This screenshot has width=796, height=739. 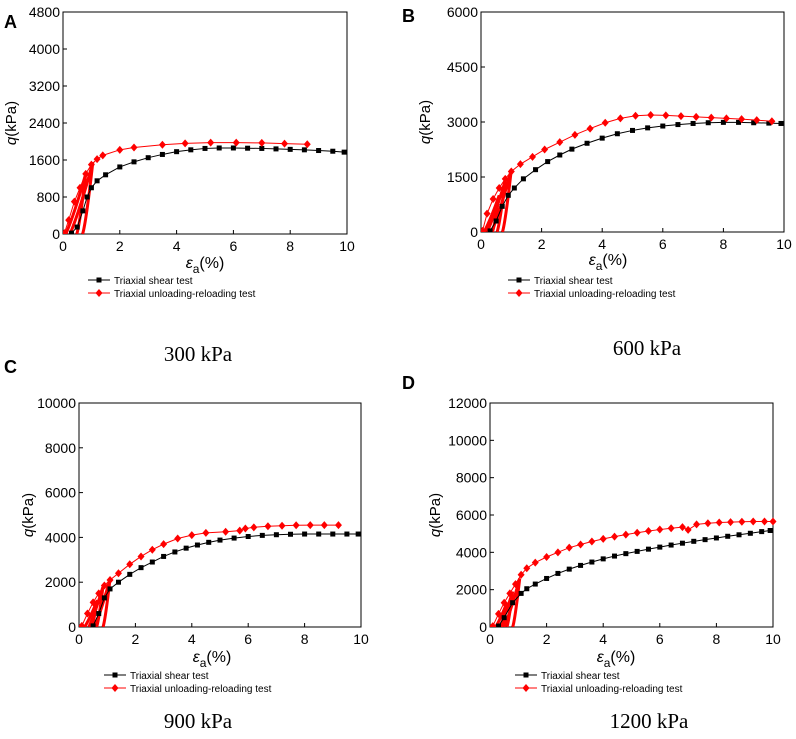 What do you see at coordinates (49, 197) in the screenshot?
I see `y-tick-label: 800` at bounding box center [49, 197].